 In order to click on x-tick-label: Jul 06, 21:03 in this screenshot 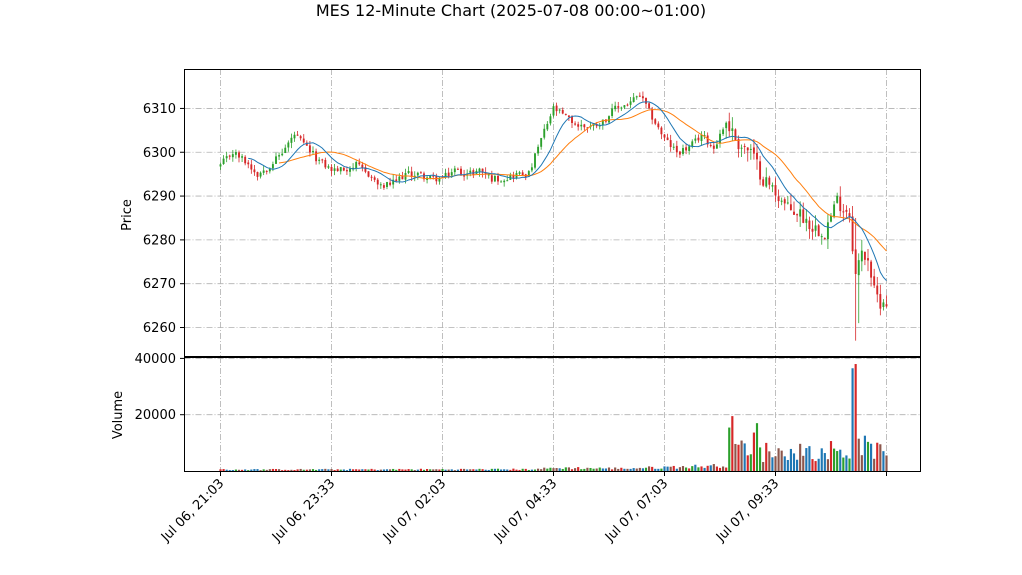, I will do `click(192, 510)`.